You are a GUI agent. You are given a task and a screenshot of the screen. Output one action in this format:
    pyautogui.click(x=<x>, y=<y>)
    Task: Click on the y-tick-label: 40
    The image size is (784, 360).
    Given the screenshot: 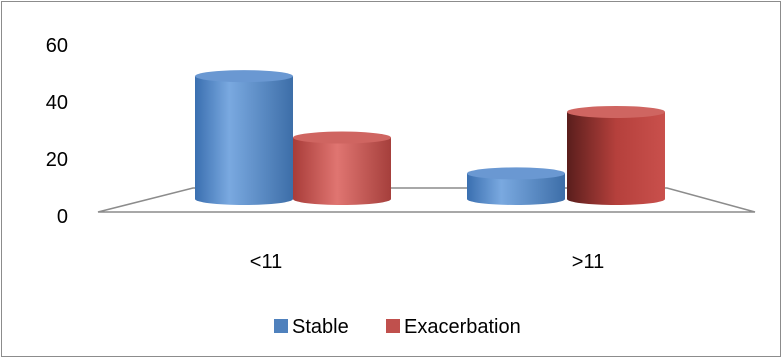 What is the action you would take?
    pyautogui.click(x=57, y=103)
    